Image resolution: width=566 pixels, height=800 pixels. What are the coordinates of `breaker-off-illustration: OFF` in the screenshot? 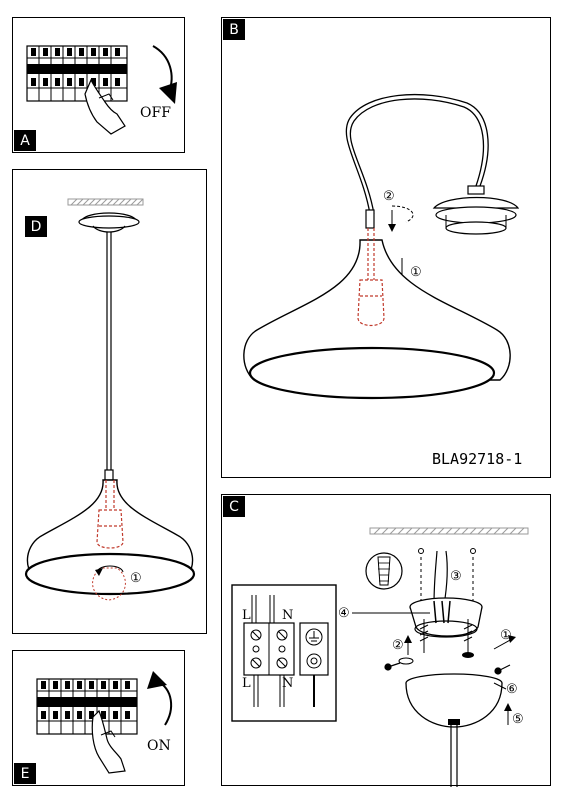 It's located at (101, 90).